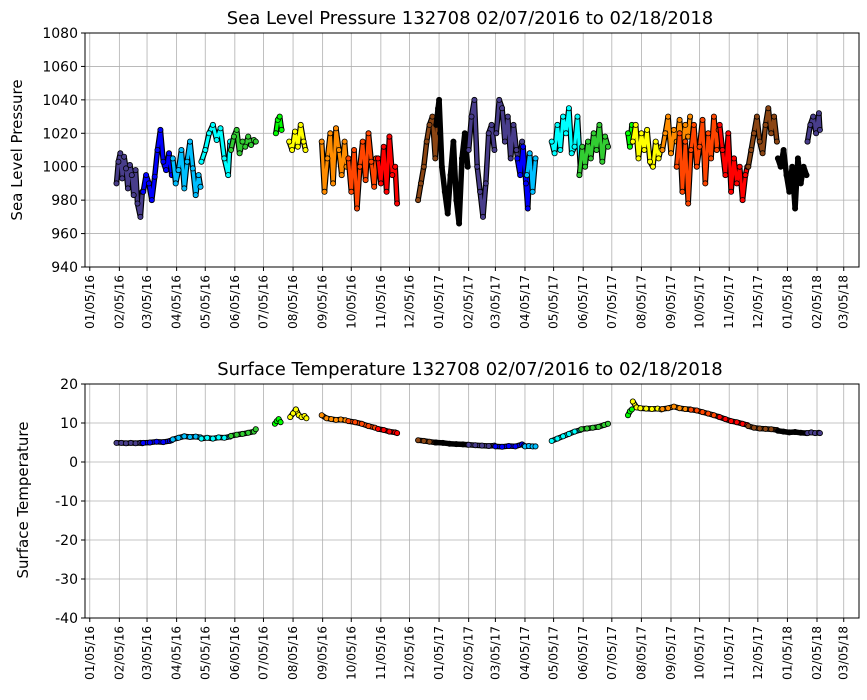  What do you see at coordinates (381, 302) in the screenshot?
I see `x-tick-label: 11/05/16` at bounding box center [381, 302].